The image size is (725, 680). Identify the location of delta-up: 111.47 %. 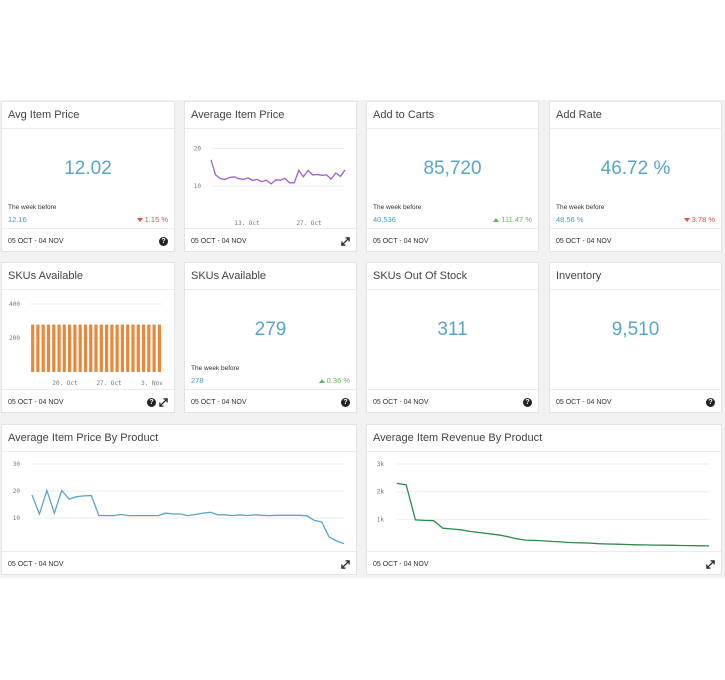
(512, 219).